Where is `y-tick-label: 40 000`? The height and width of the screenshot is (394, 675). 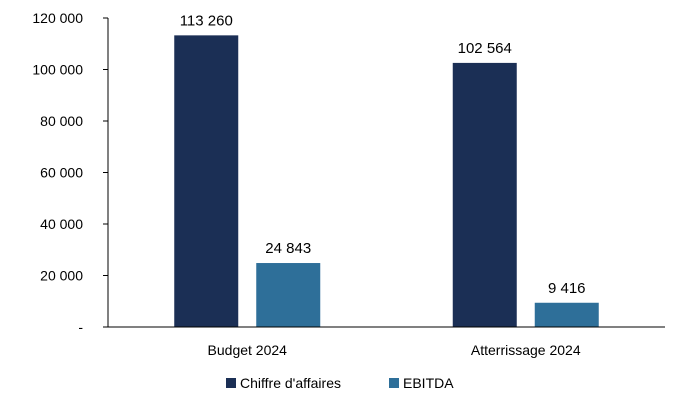
y-tick-label: 40 000 is located at coordinates (61, 224).